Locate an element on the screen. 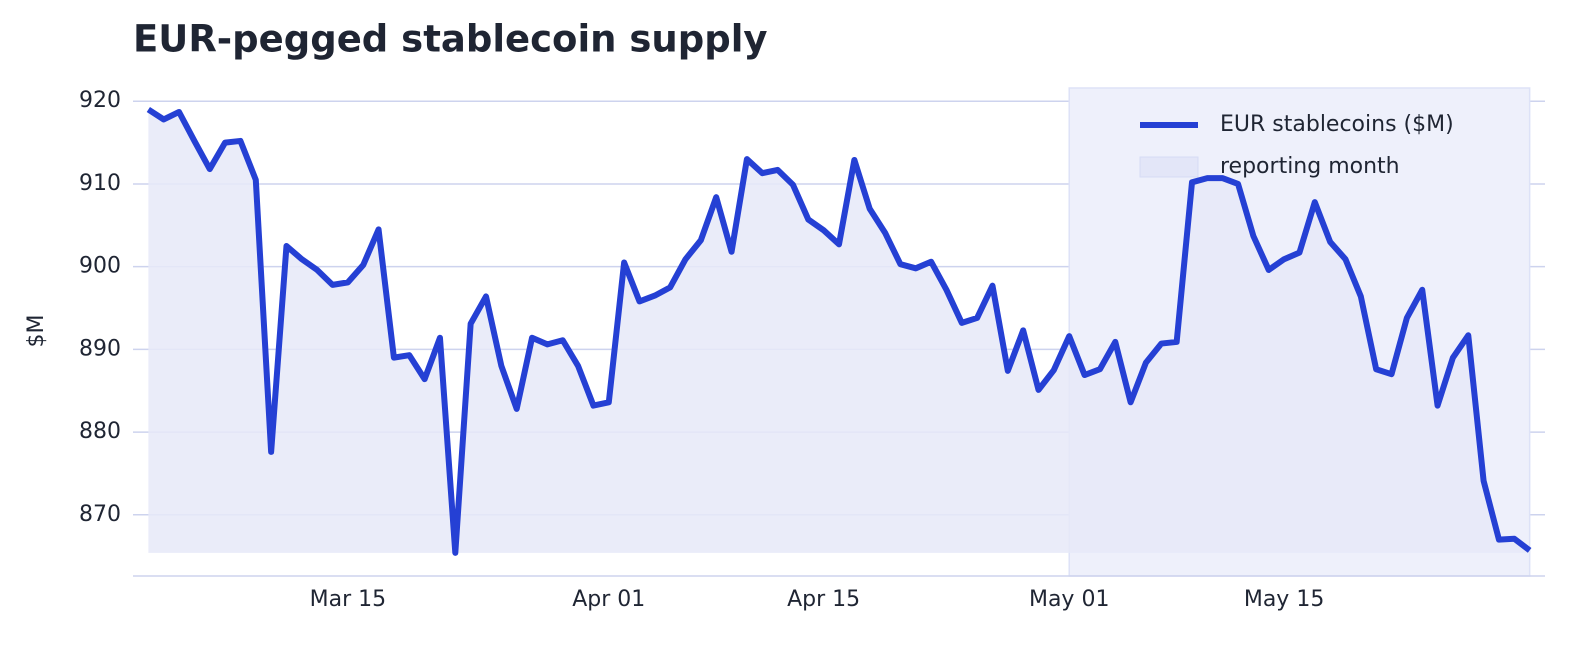 The width and height of the screenshot is (1570, 645). x-tick-label: Mar 15 is located at coordinates (348, 599).